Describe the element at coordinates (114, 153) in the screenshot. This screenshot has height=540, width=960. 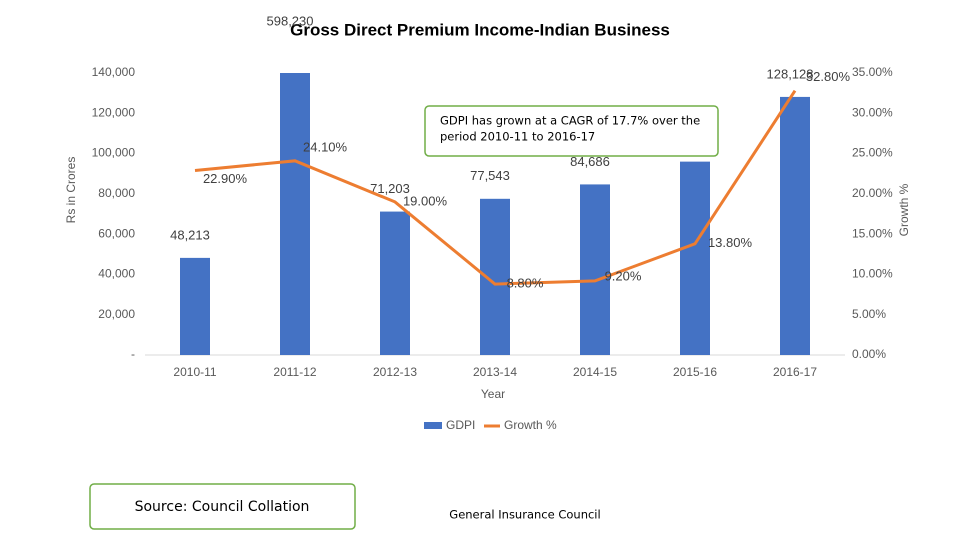
I see `y-tick-label: 100,000` at that location.